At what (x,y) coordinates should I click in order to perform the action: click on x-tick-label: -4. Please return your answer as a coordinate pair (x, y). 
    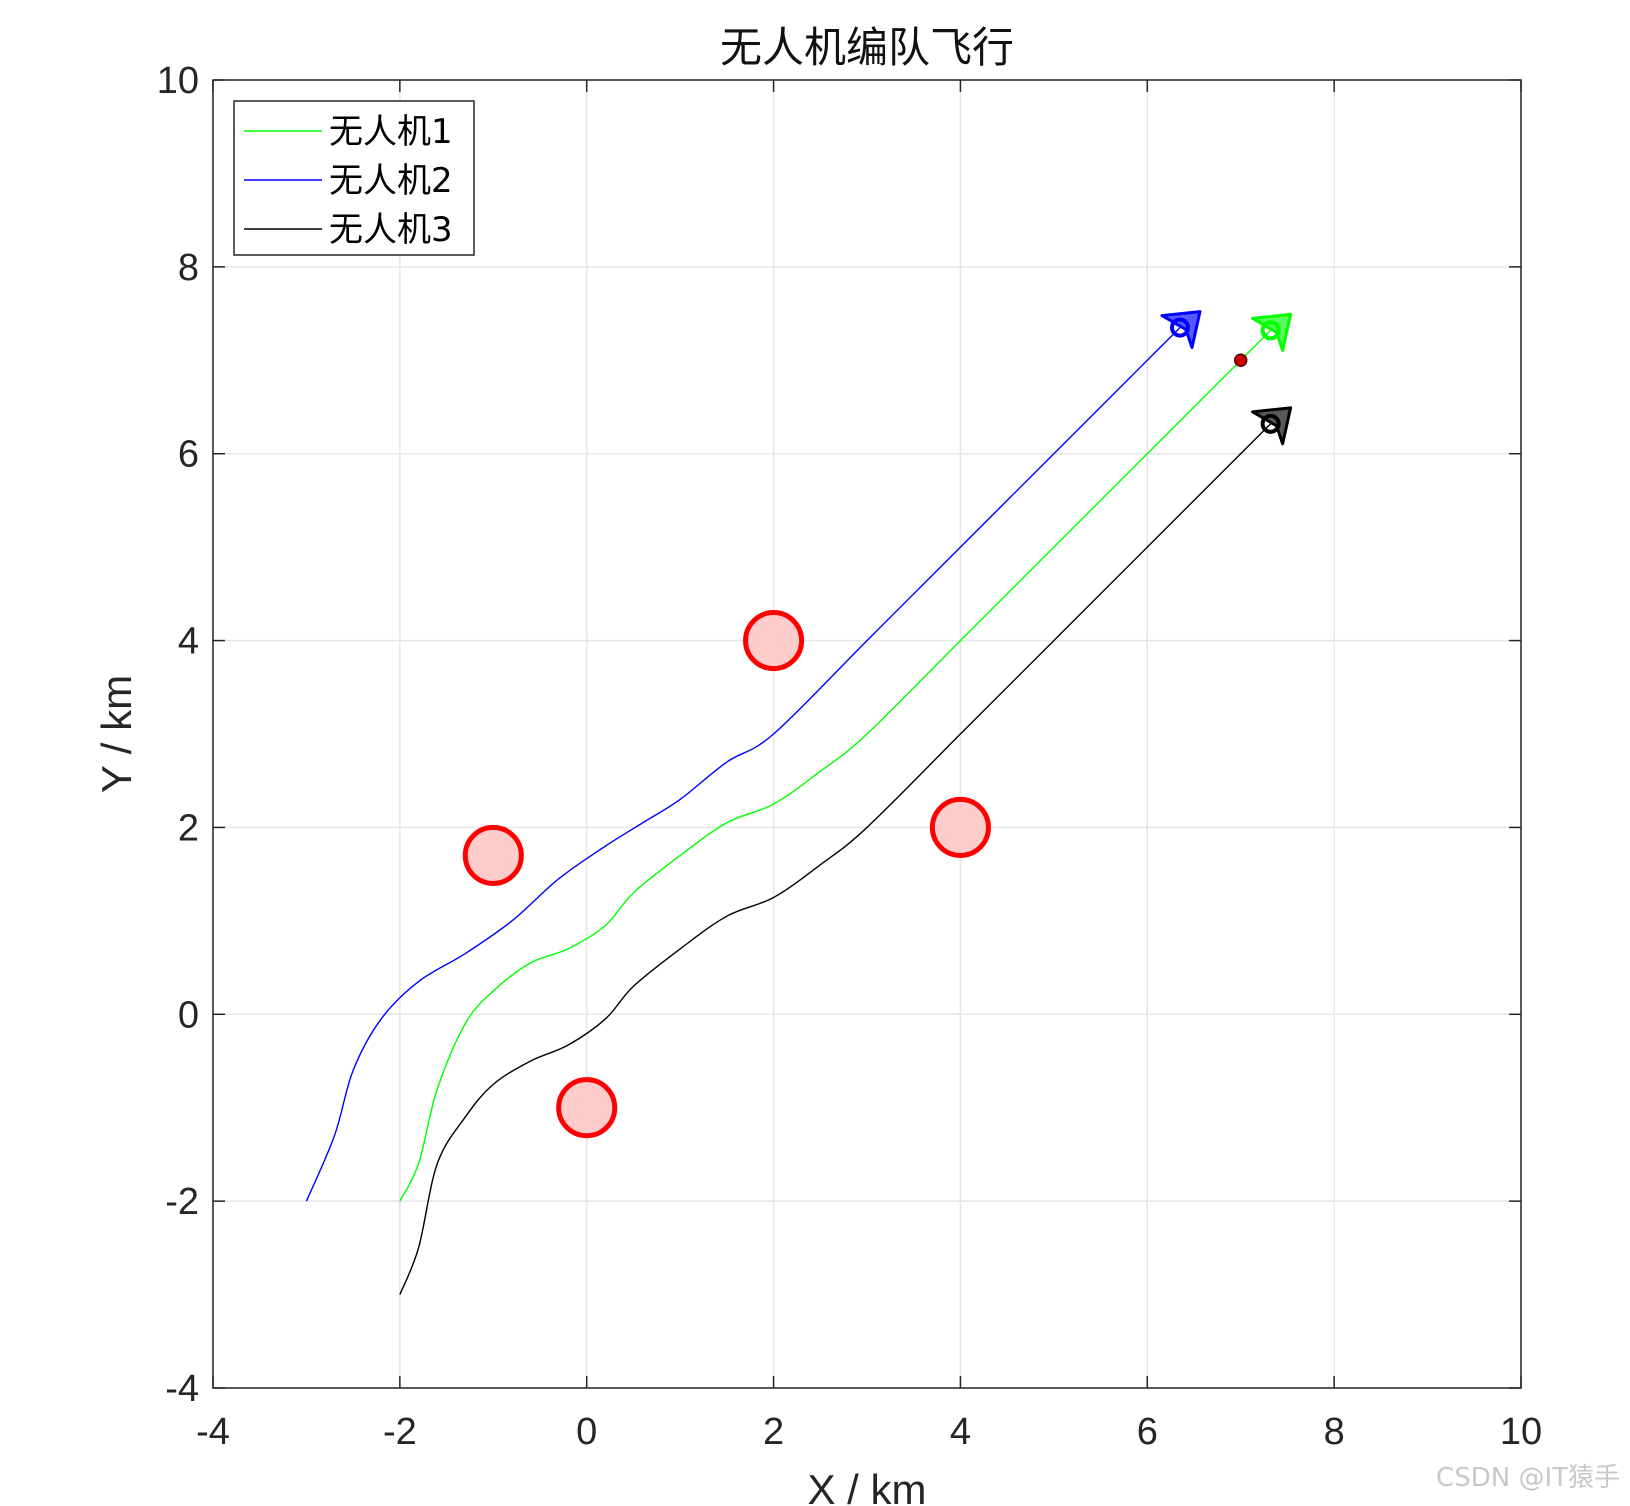
    Looking at the image, I should click on (213, 1432).